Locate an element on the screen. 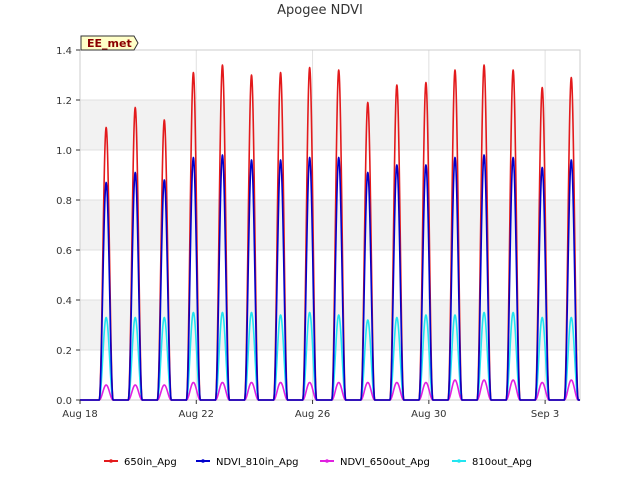  y-tick-label: 0.6 is located at coordinates (64, 251).